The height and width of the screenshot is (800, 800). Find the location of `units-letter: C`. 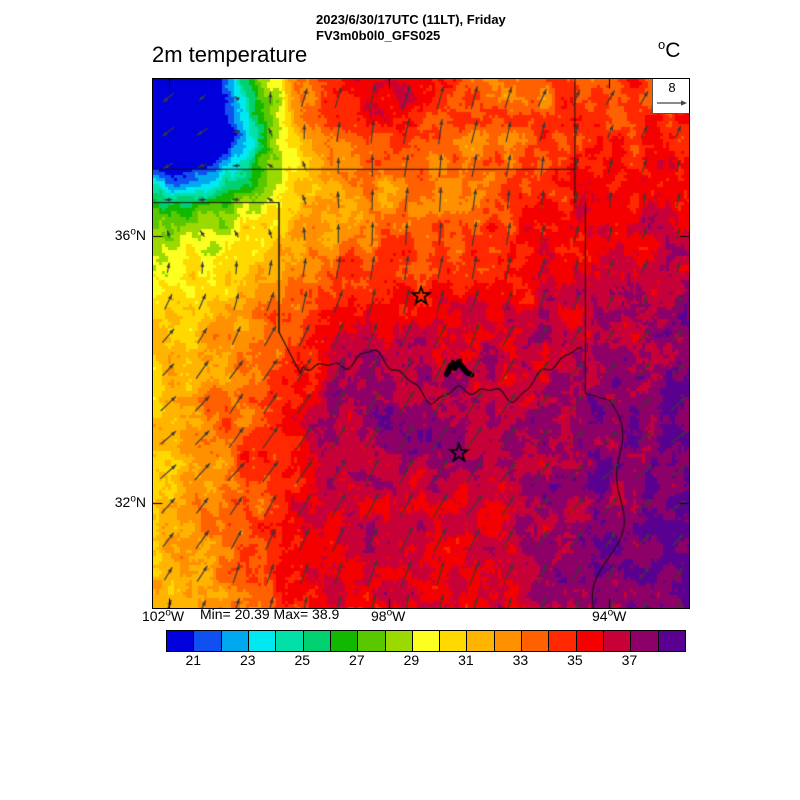

units-letter: C is located at coordinates (673, 50).